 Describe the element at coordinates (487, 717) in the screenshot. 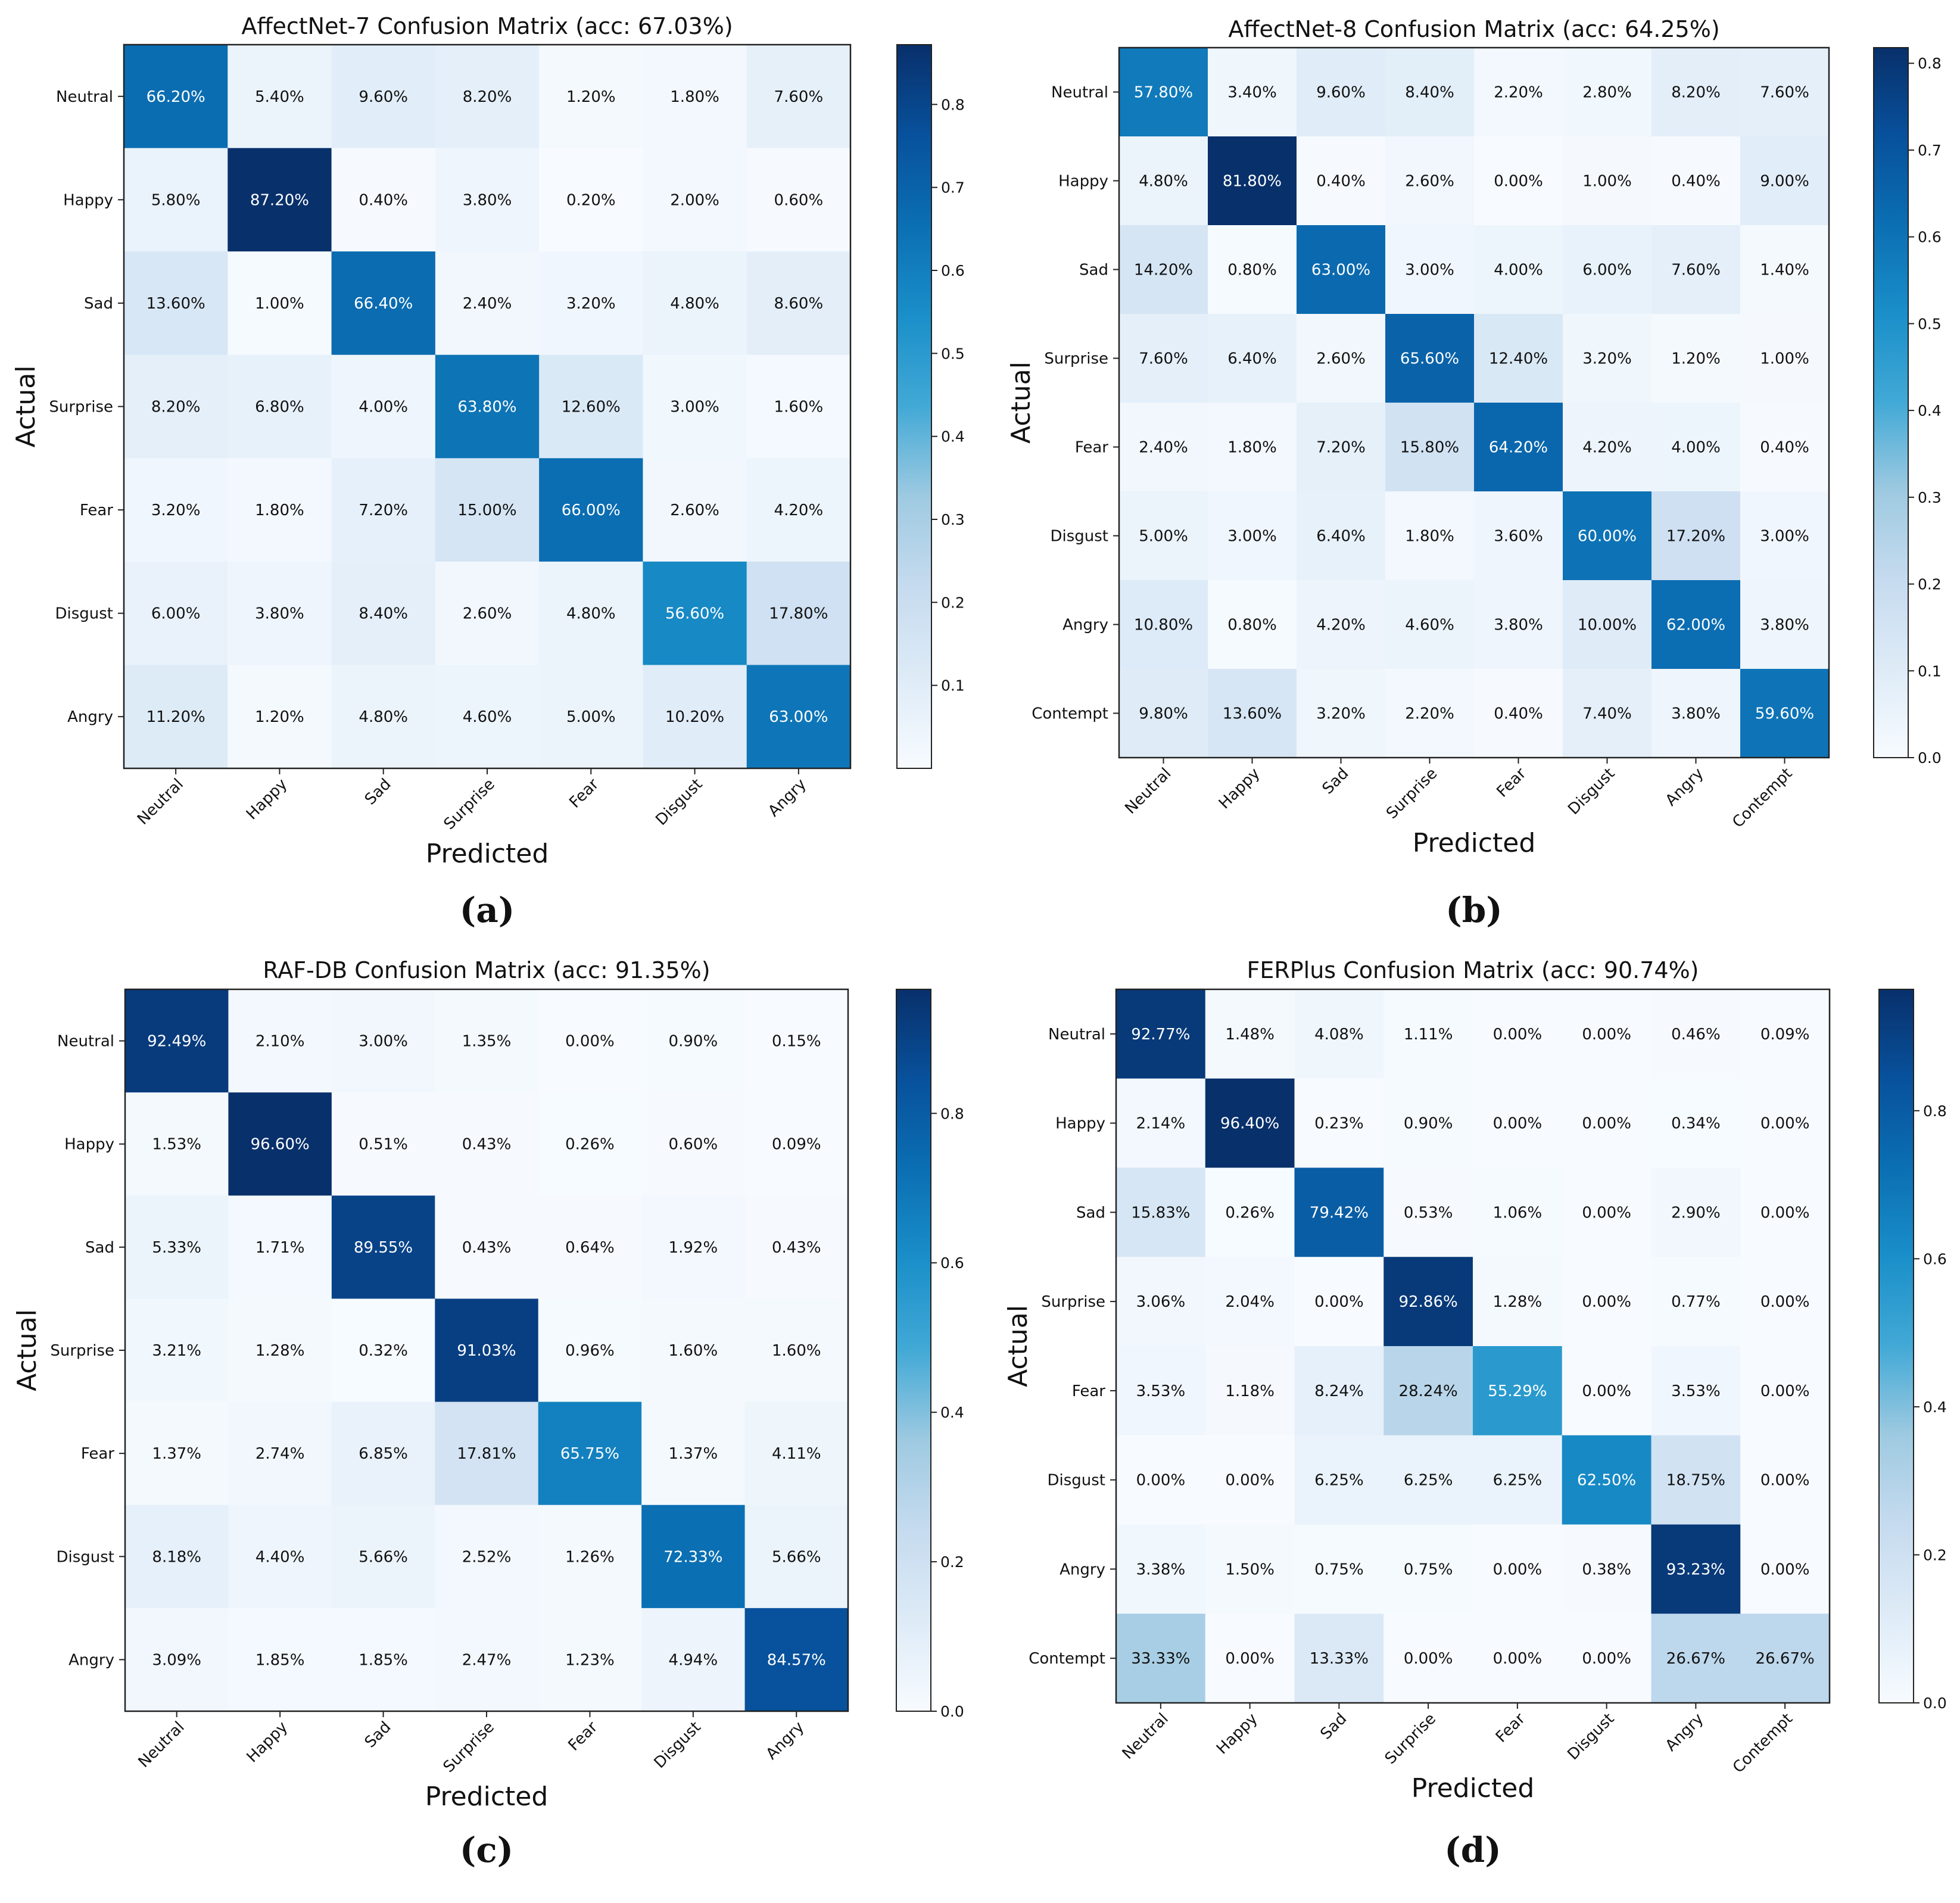

I see `cell-value-label: 4.60%` at that location.